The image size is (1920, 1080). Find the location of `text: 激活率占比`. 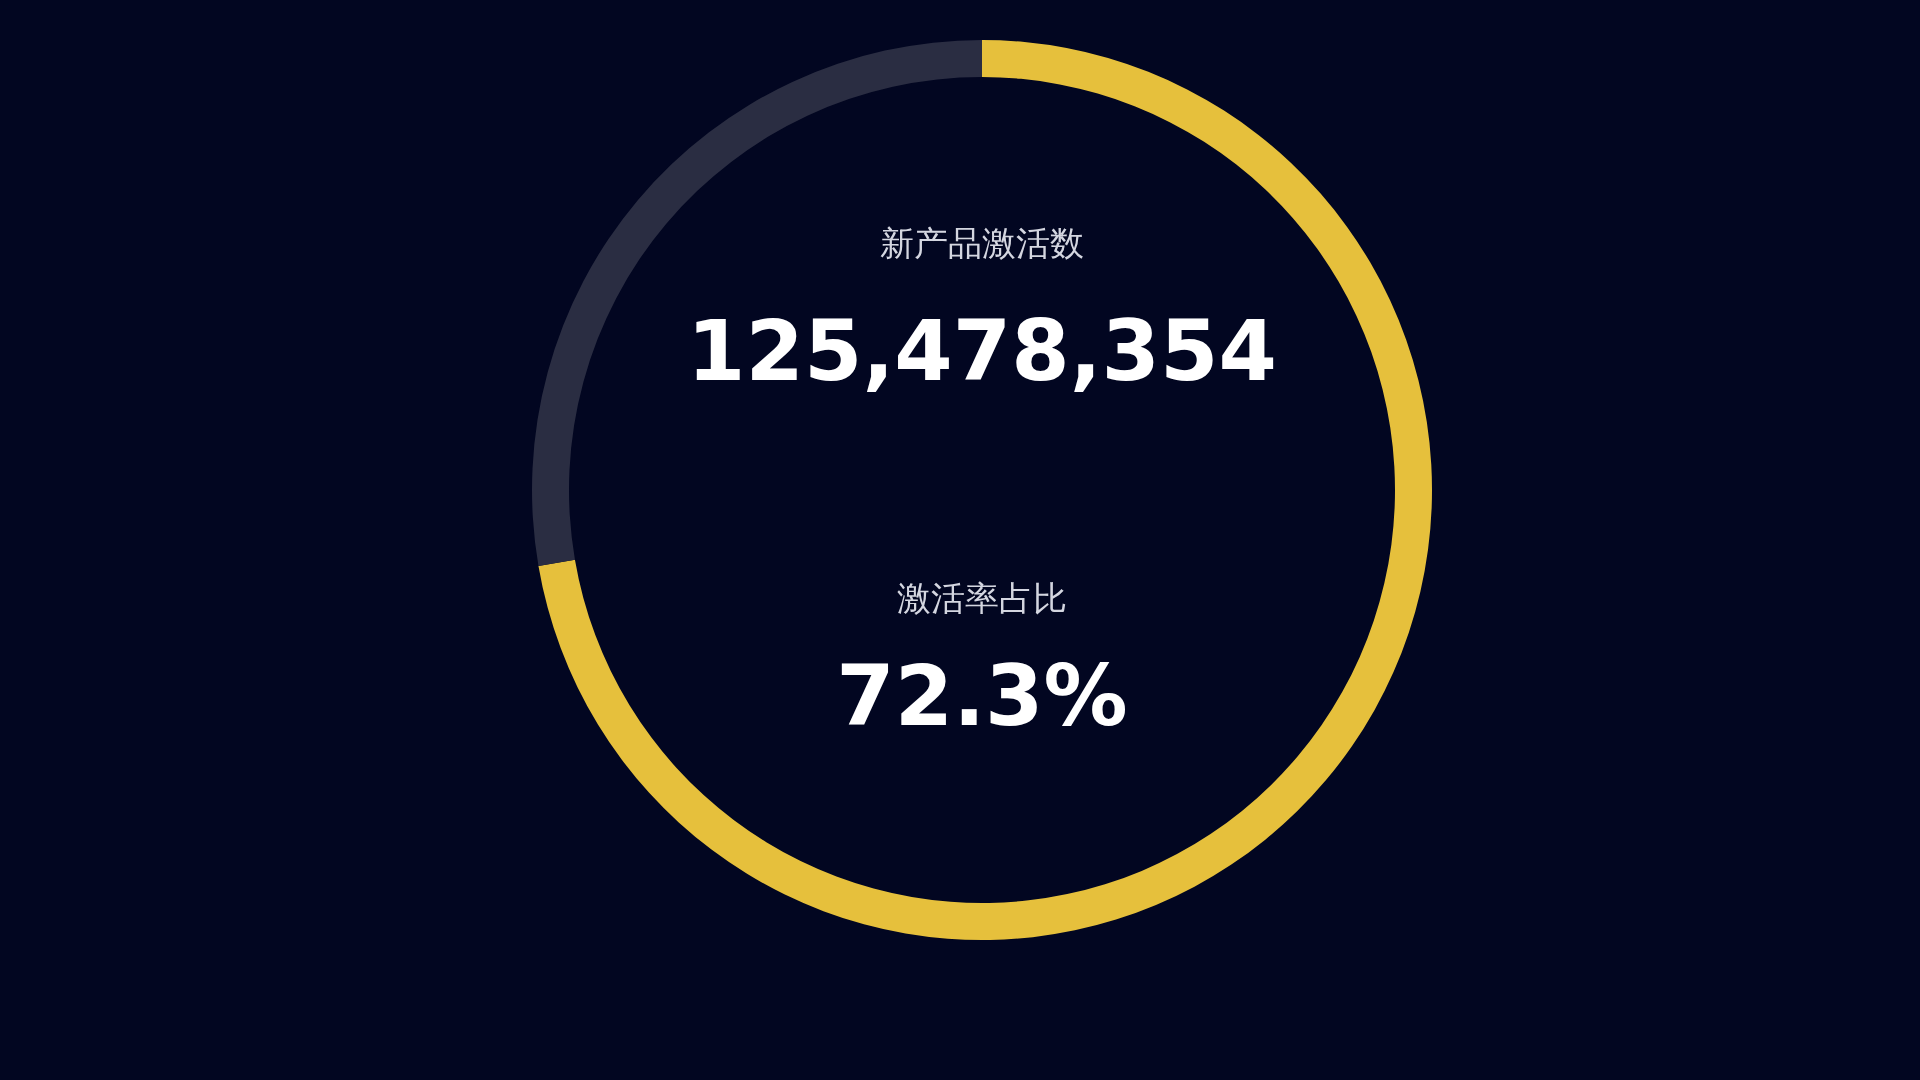

text: 激活率占比 is located at coordinates (982, 598).